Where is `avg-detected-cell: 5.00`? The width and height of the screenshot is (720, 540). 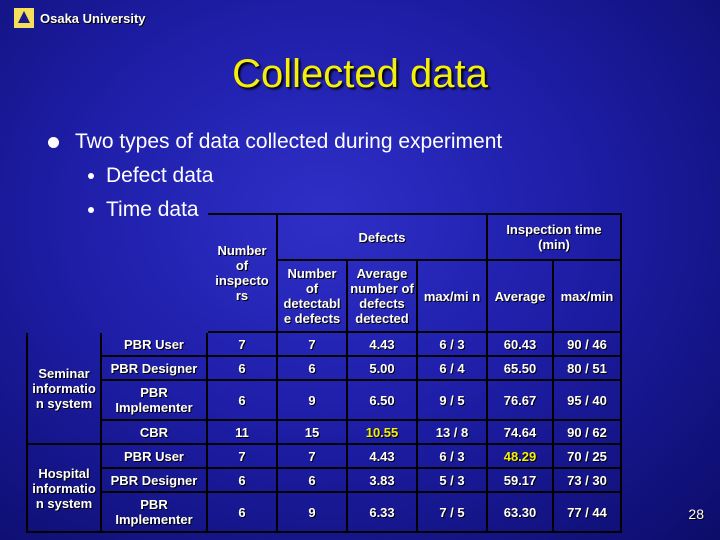
avg-detected-cell: 5.00 is located at coordinates (382, 368).